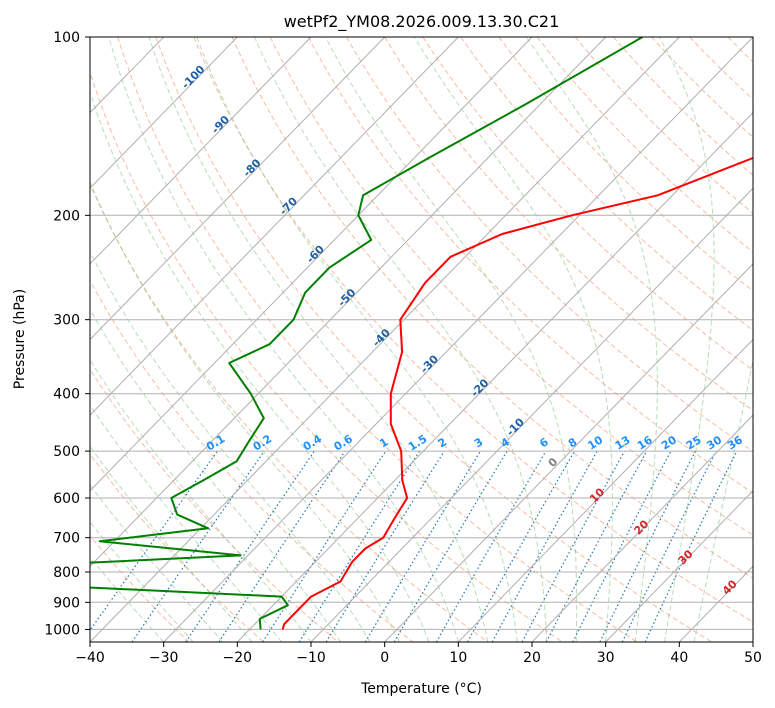 The width and height of the screenshot is (775, 708). Describe the element at coordinates (238, 658) in the screenshot. I see `x-tick-label: −20` at that location.